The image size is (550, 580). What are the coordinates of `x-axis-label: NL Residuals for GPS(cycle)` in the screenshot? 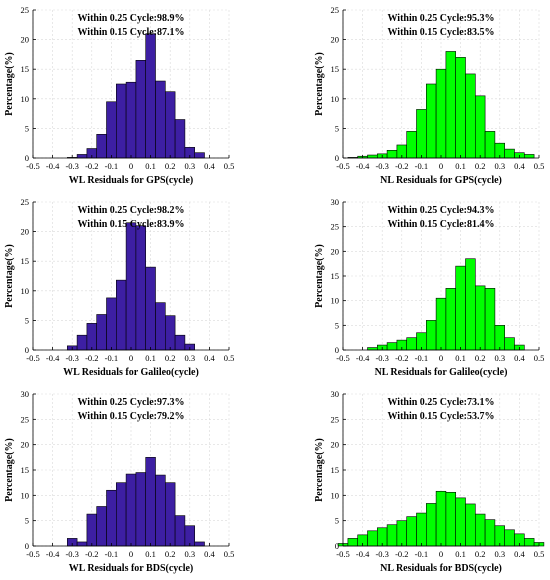 It's located at (441, 180).